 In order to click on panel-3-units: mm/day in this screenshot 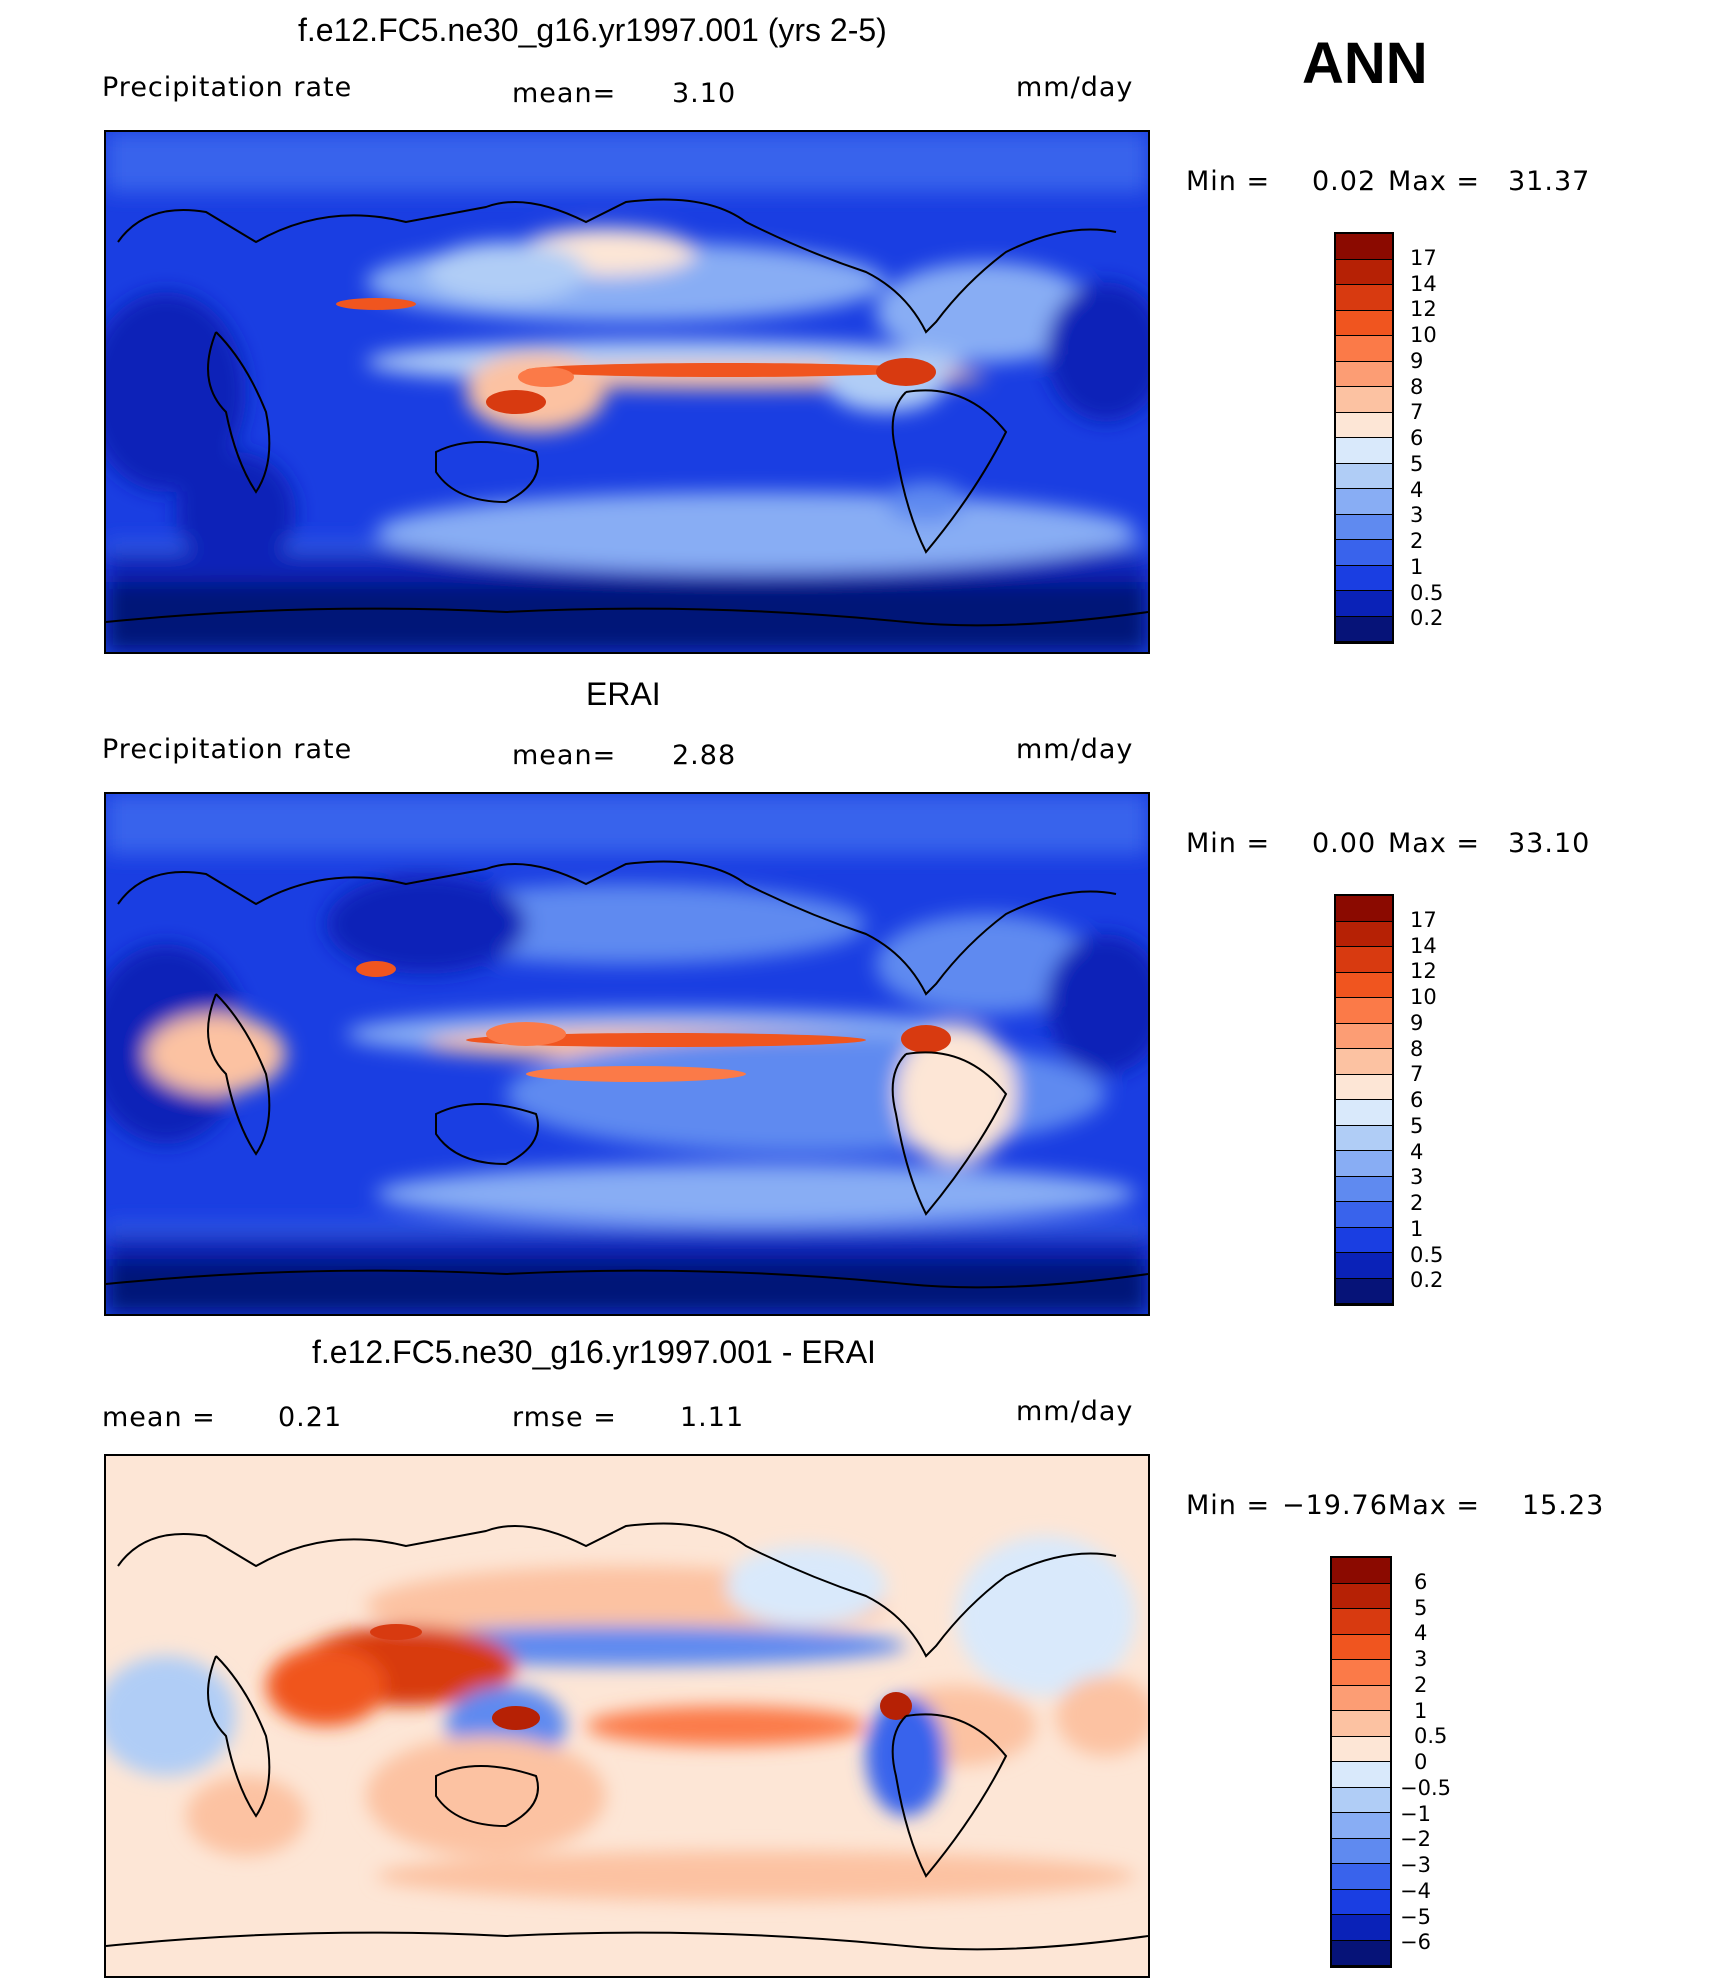, I will do `click(1075, 1411)`.